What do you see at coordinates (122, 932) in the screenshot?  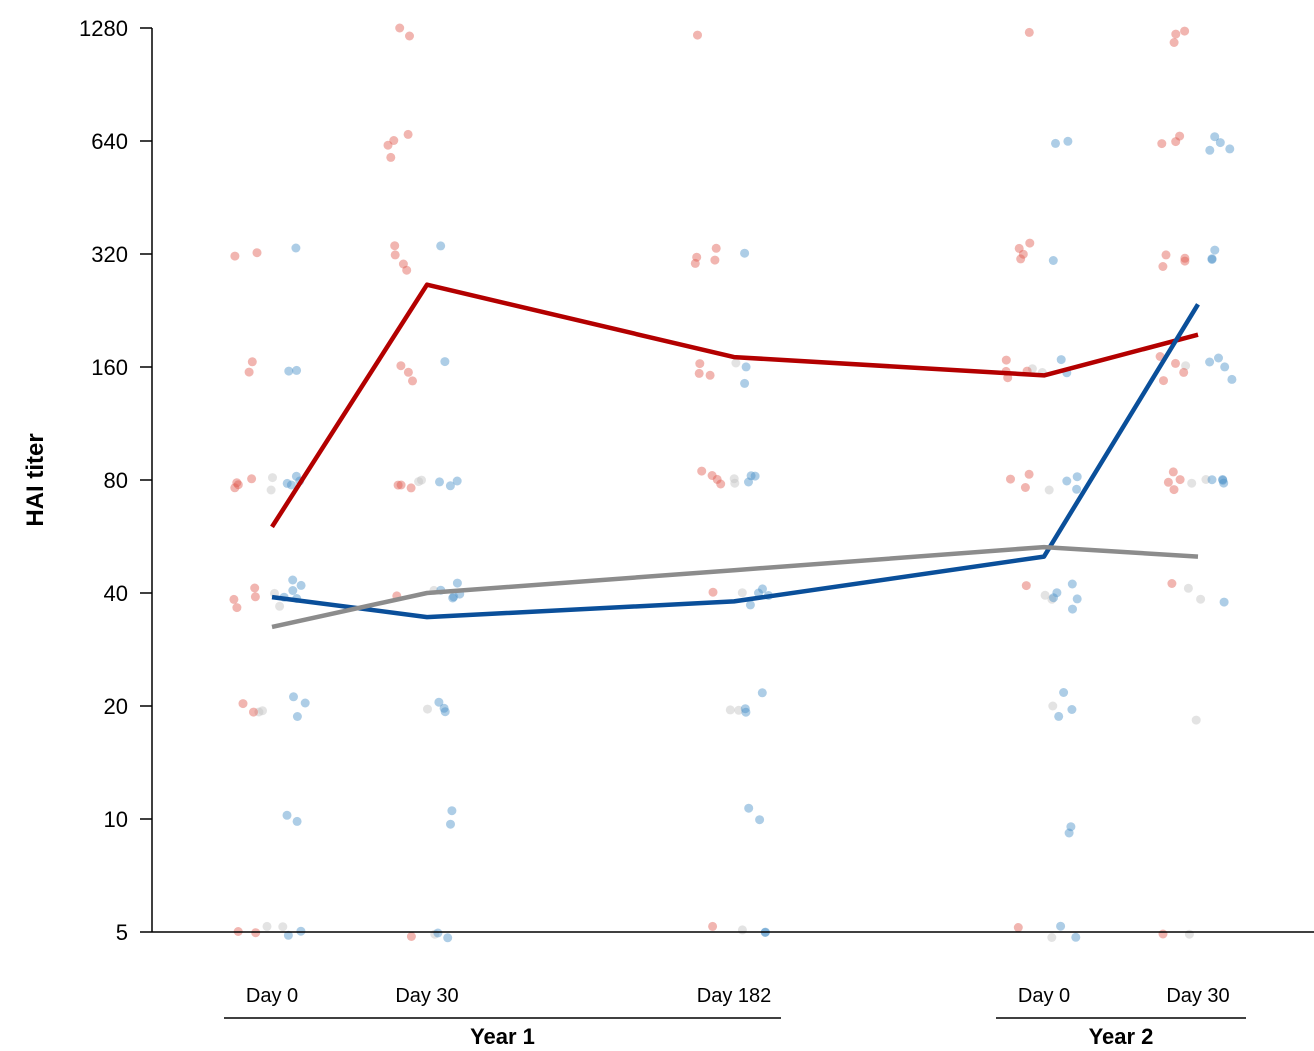 I see `y-tick-label: 5` at bounding box center [122, 932].